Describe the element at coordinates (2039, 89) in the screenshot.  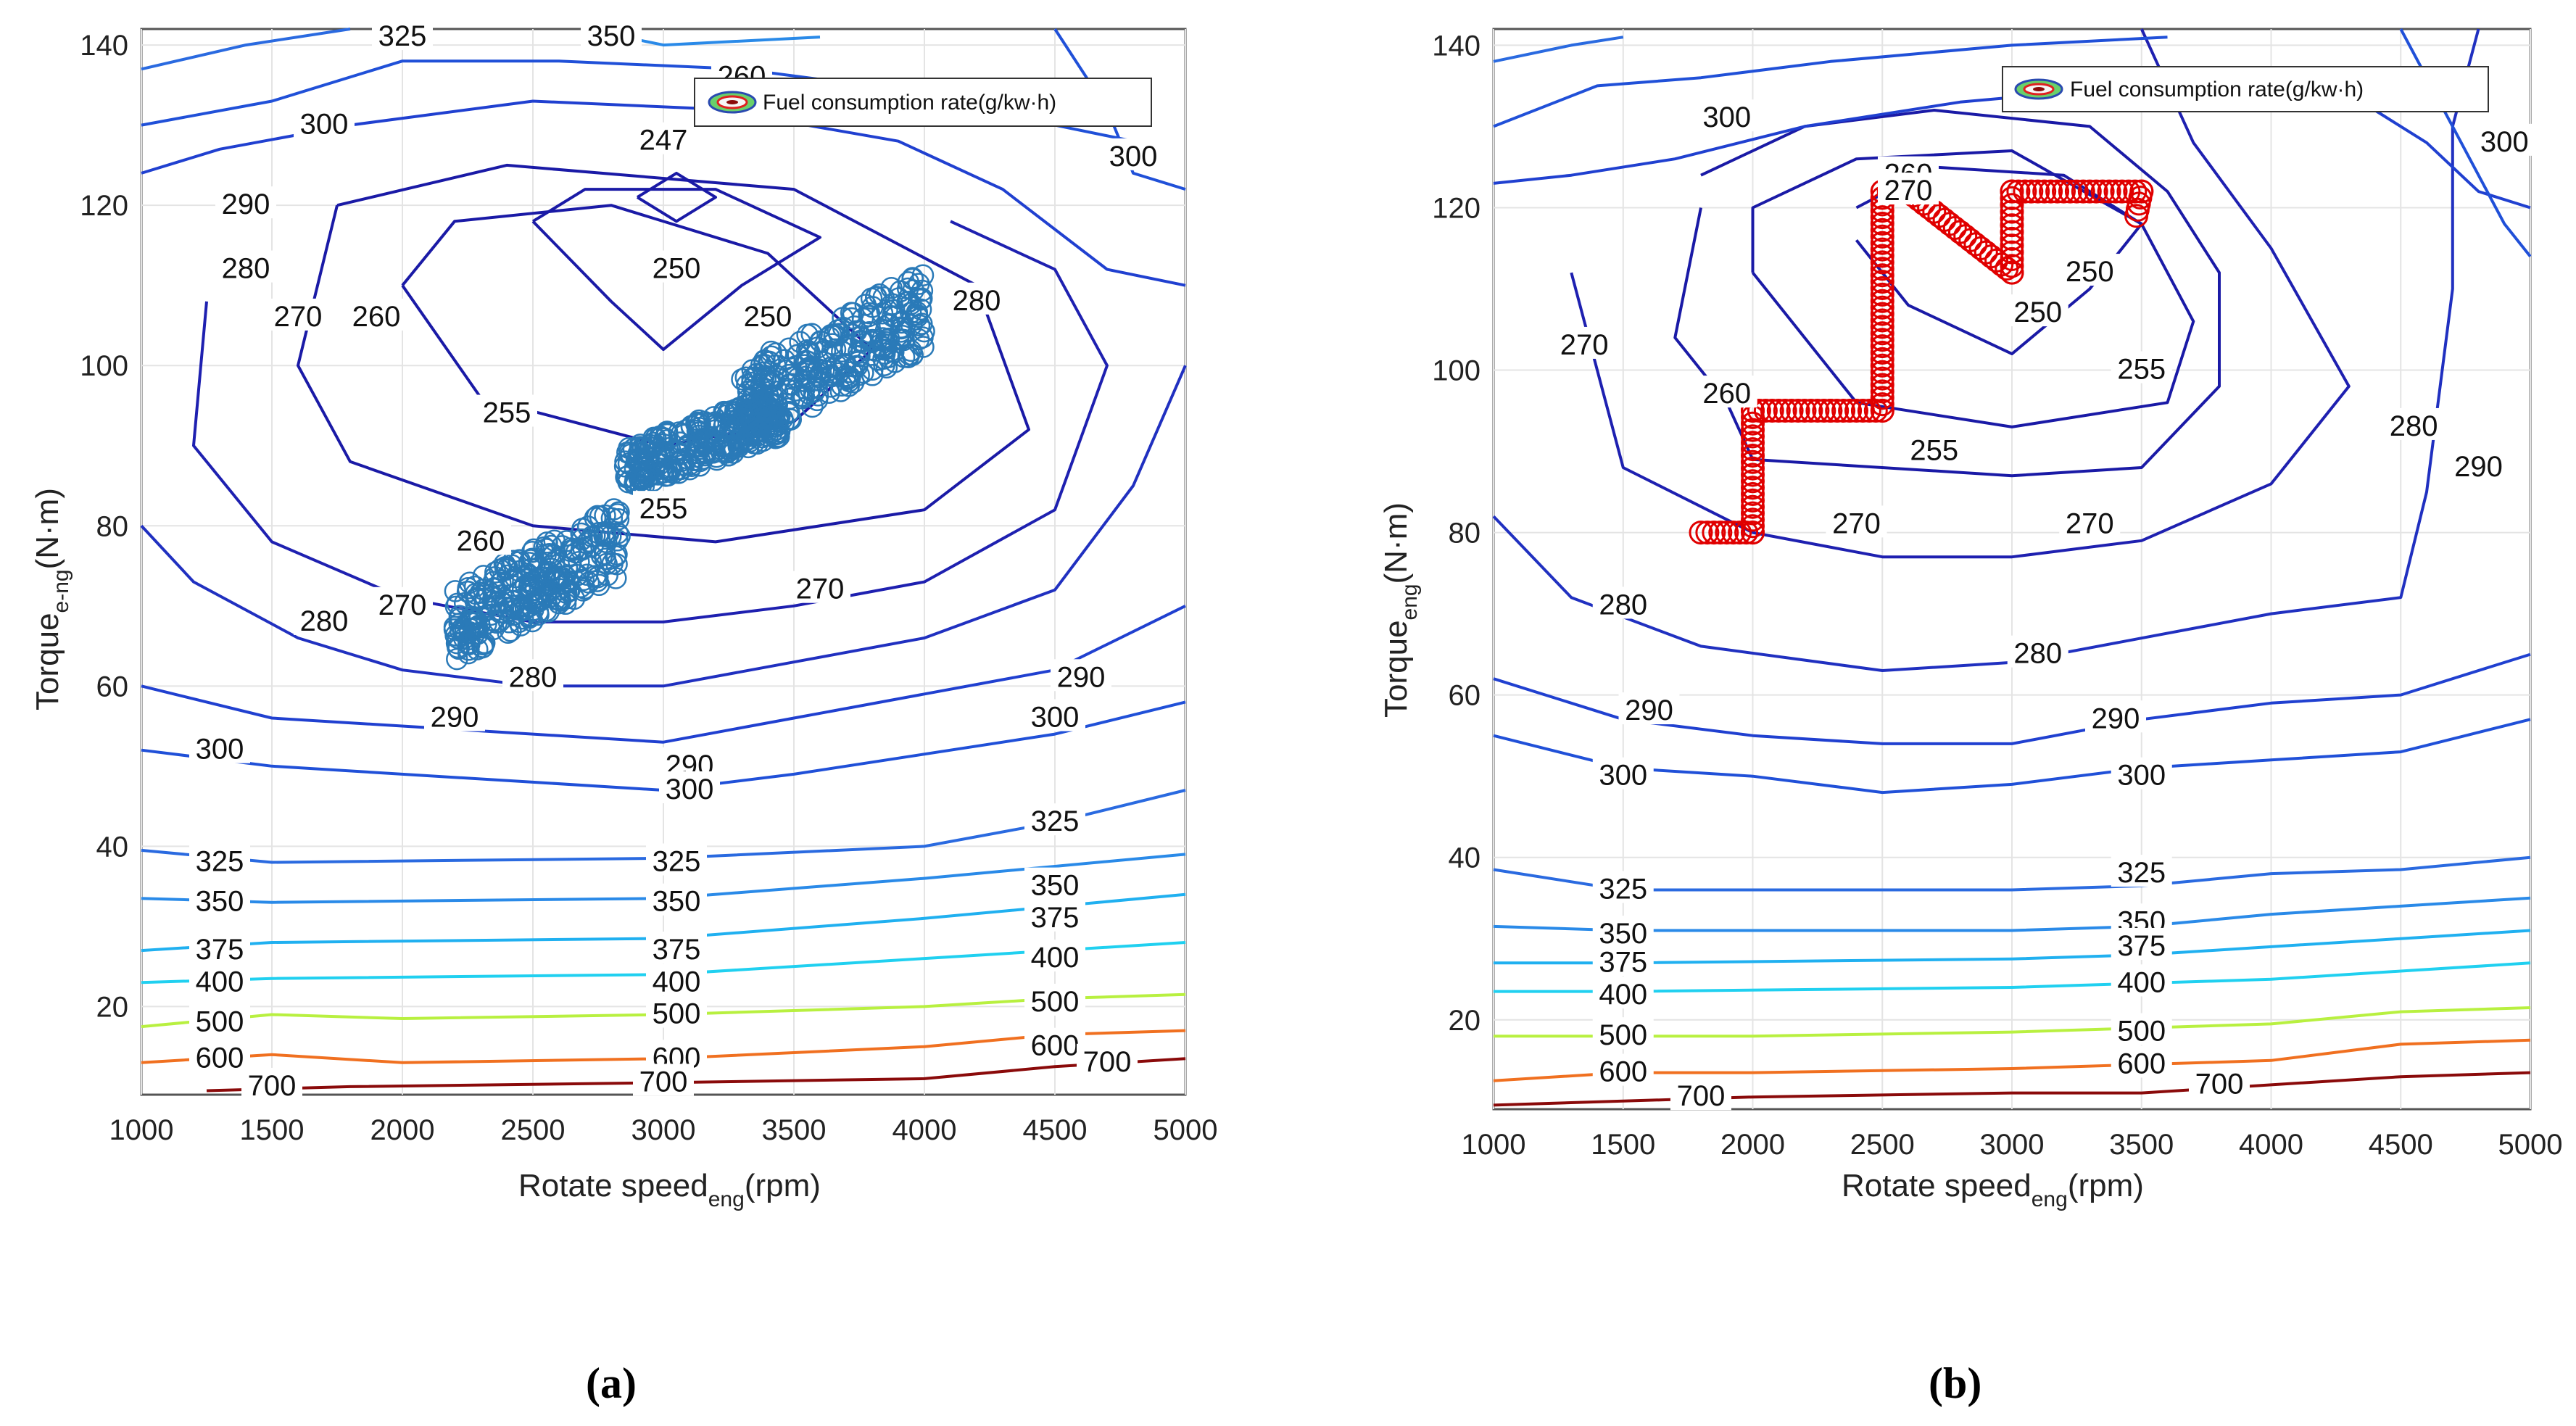
I see `chart-b-legend-swatch-core` at that location.